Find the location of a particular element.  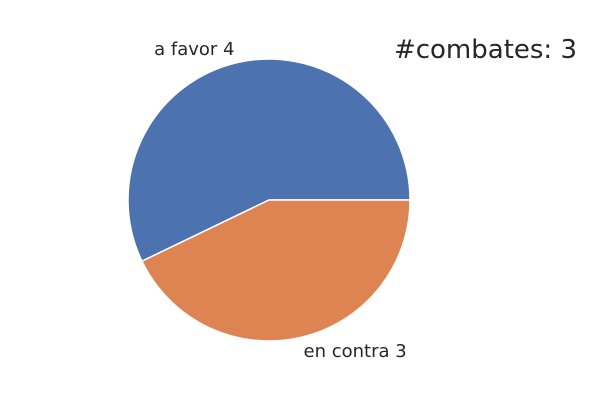

pie-label-en-contra: en contra 3 is located at coordinates (355, 351).